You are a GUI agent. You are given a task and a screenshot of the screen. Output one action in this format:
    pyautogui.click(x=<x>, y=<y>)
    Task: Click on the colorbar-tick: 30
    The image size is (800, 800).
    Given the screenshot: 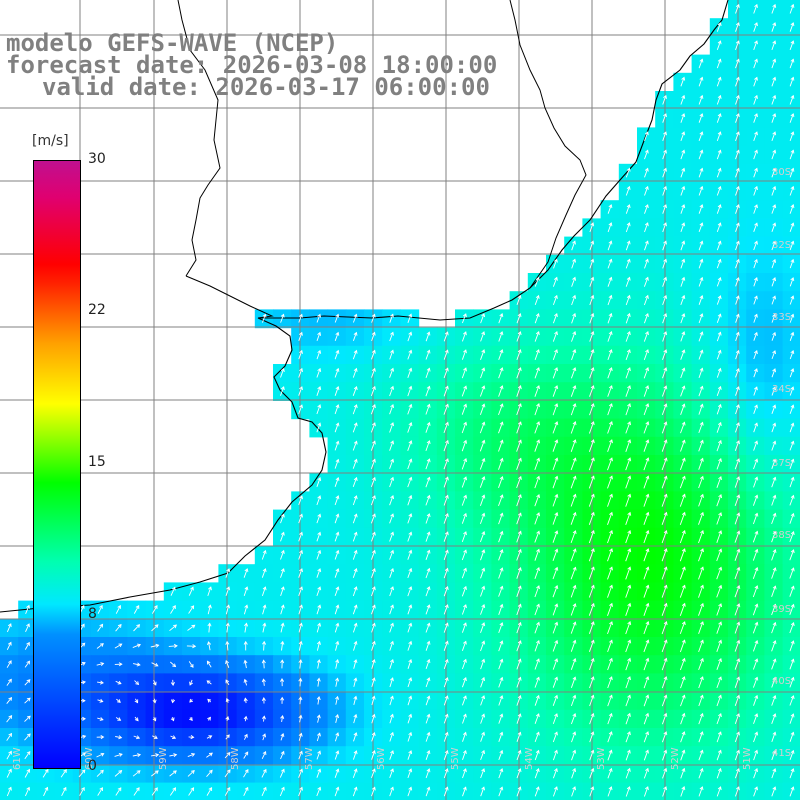 What is the action you would take?
    pyautogui.click(x=97, y=159)
    